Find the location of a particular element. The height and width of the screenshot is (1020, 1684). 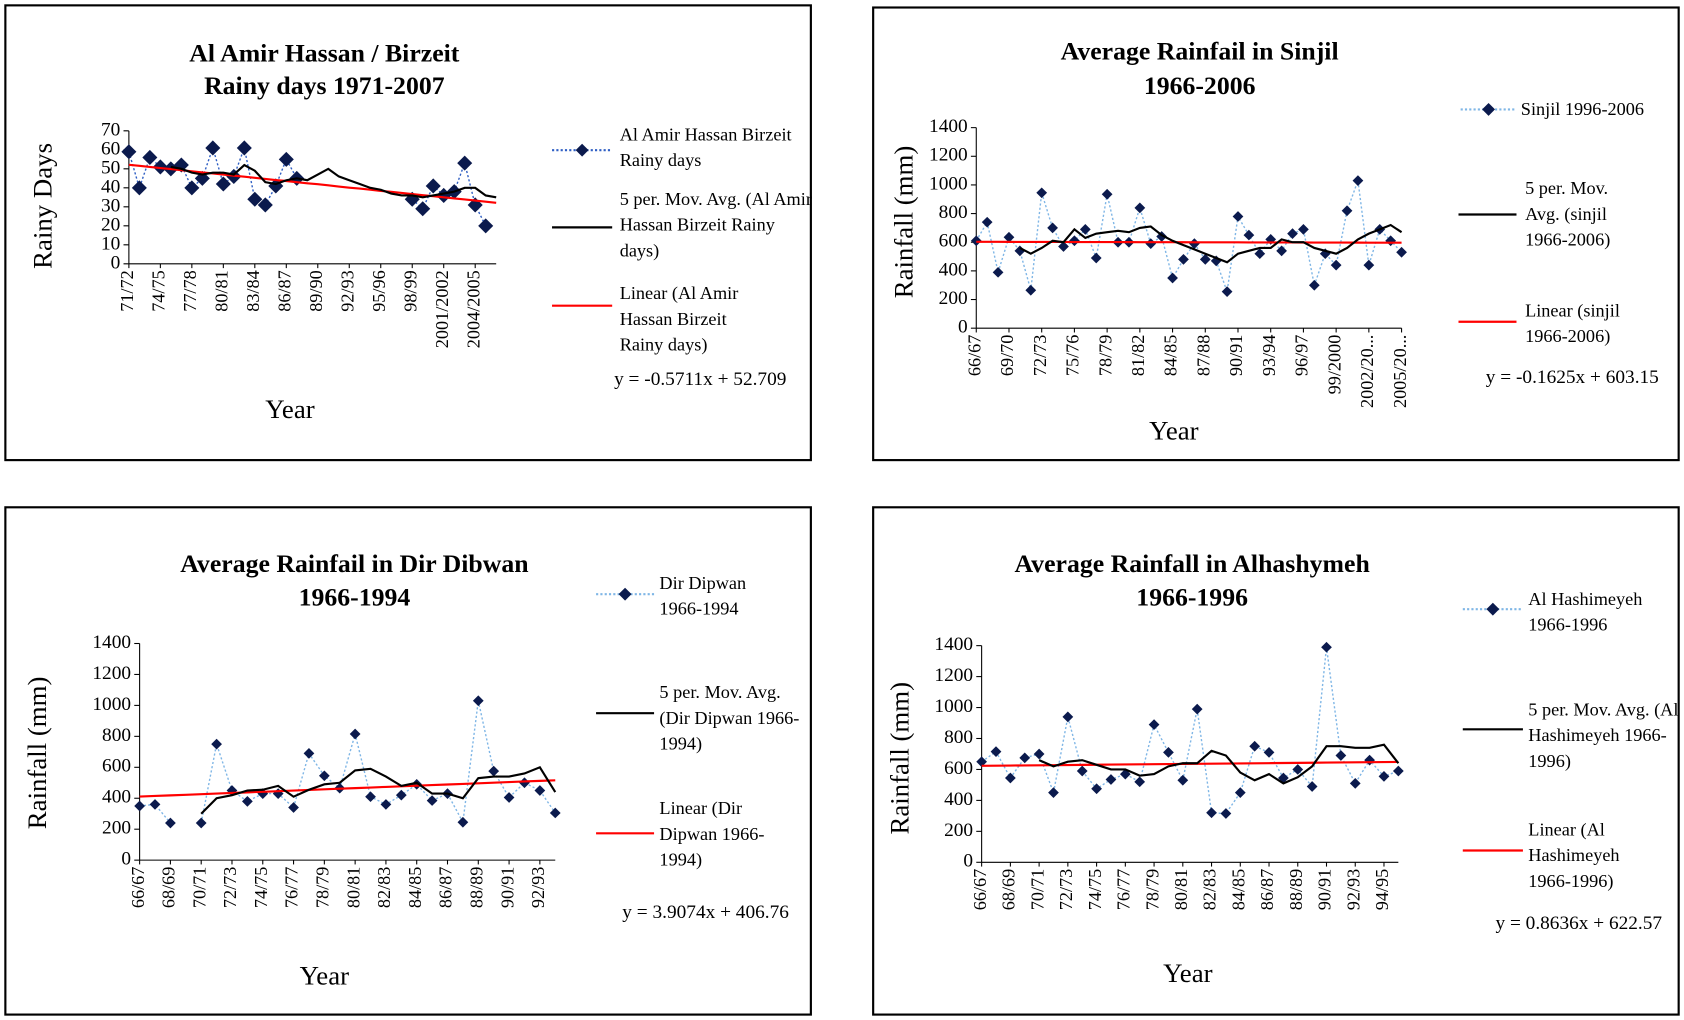

legend-label: Linear (sinjil 1966-2006) is located at coordinates (1572, 323).